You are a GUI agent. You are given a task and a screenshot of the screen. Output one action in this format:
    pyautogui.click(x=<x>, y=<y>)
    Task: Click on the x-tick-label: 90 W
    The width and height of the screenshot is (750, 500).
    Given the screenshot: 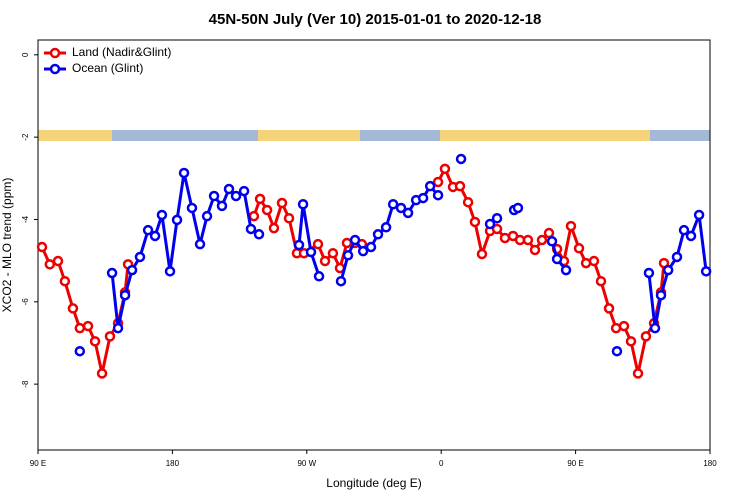 What is the action you would take?
    pyautogui.click(x=306, y=463)
    